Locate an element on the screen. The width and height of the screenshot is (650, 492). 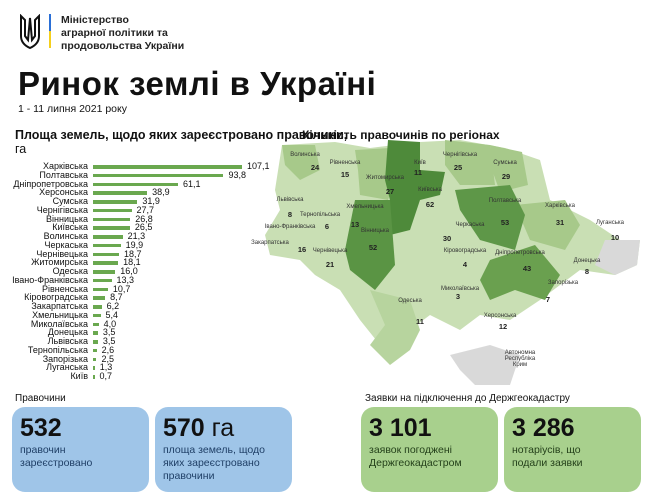
applications-section-title: Заявки на підключення до Держгеокадастру is located at coordinates (467, 398).